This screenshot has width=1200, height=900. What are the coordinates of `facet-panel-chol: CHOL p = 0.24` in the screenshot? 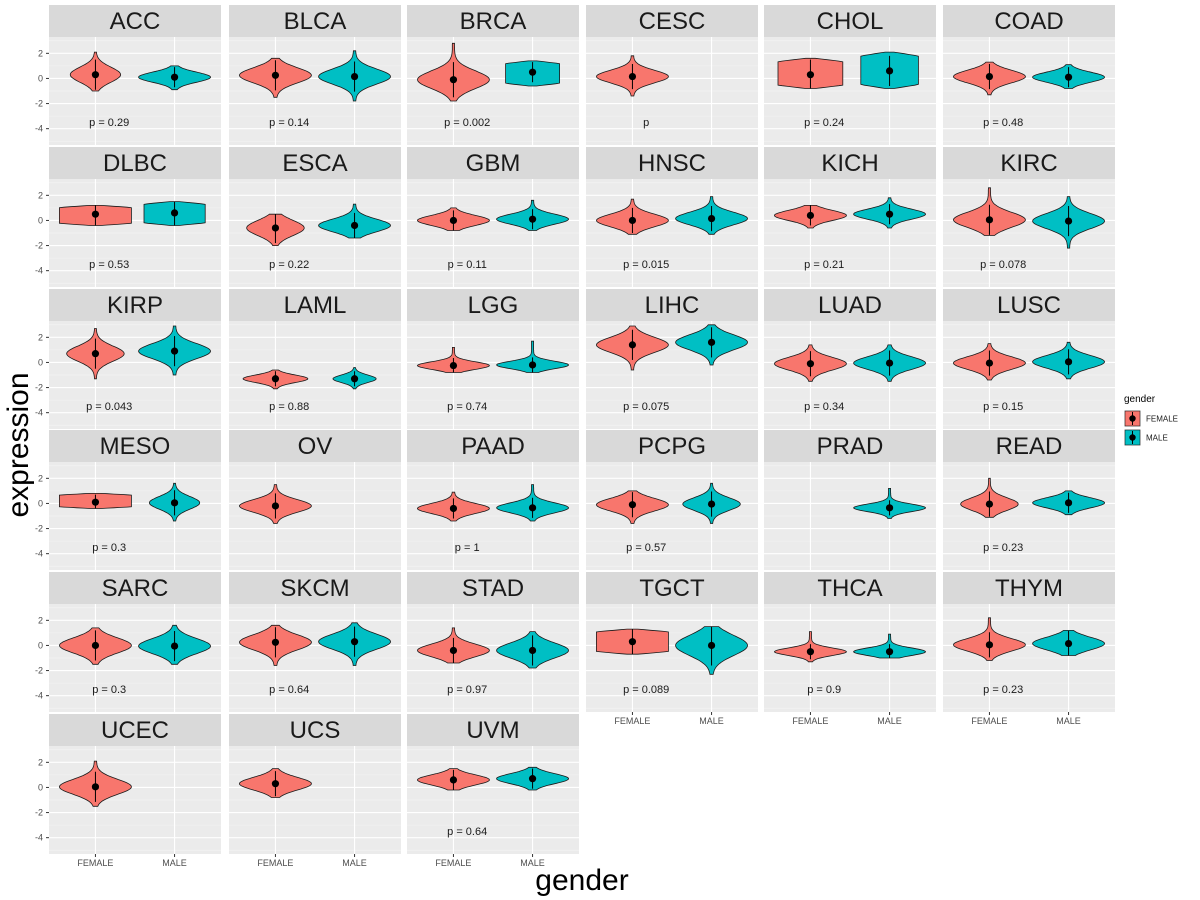 It's located at (850, 75).